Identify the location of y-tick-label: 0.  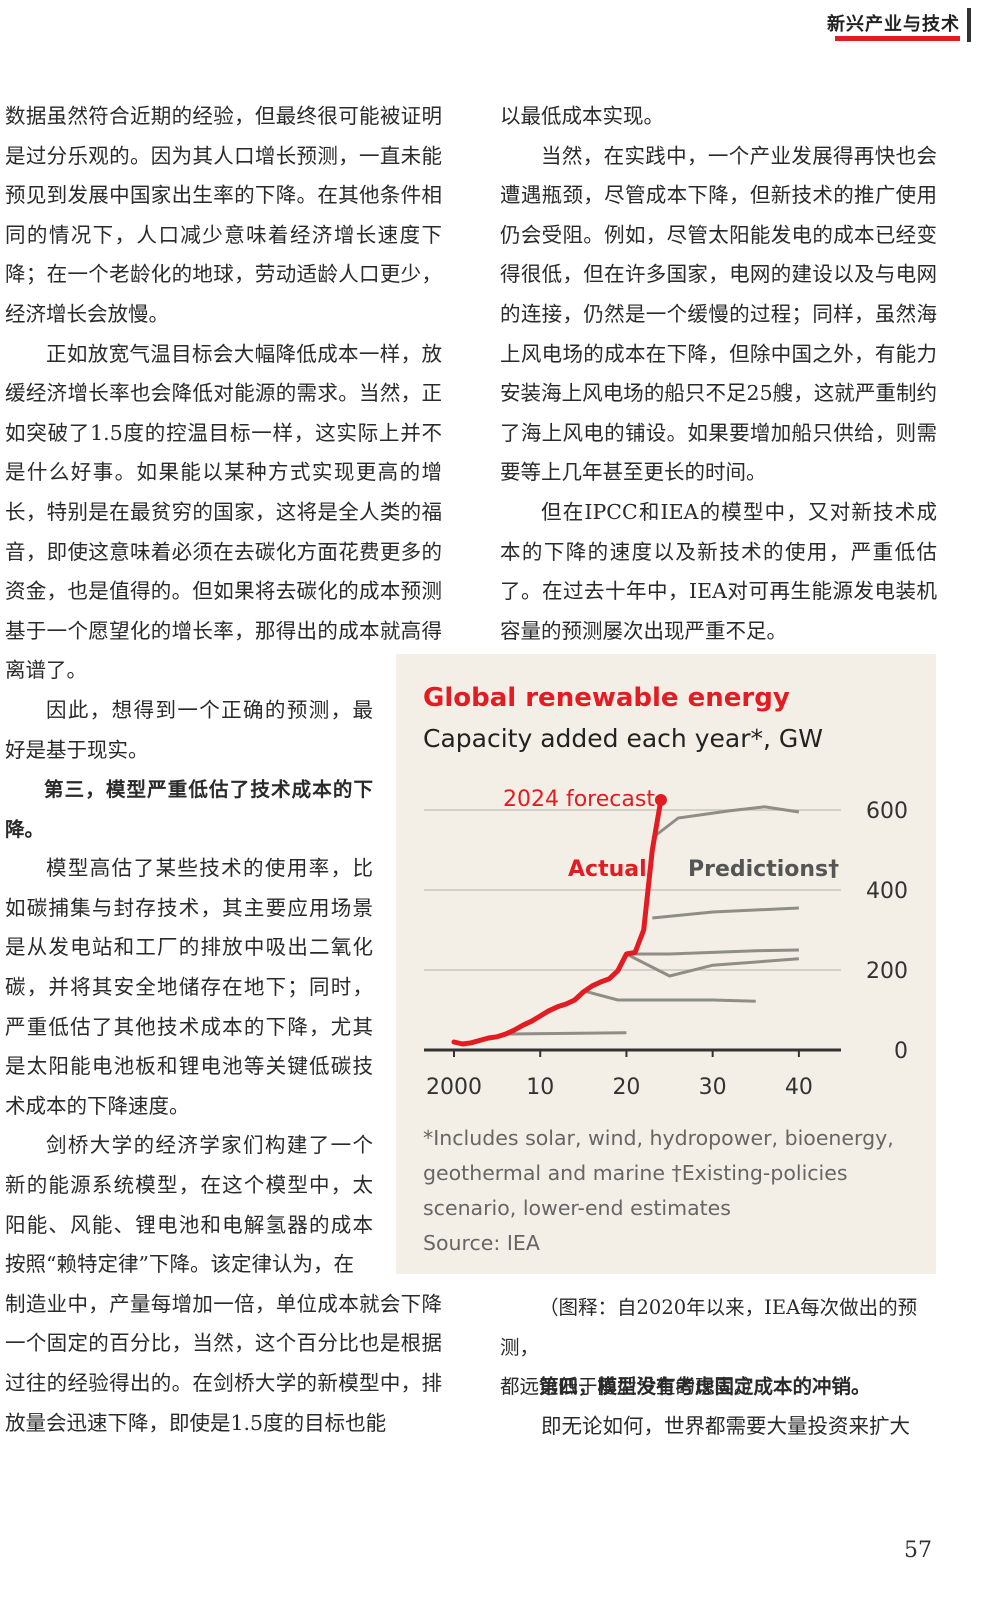
(901, 1051).